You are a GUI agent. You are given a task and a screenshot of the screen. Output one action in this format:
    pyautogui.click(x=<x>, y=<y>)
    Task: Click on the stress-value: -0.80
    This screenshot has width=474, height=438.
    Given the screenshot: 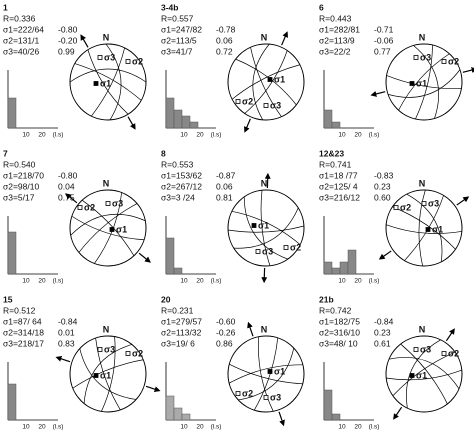 What is the action you would take?
    pyautogui.click(x=68, y=29)
    